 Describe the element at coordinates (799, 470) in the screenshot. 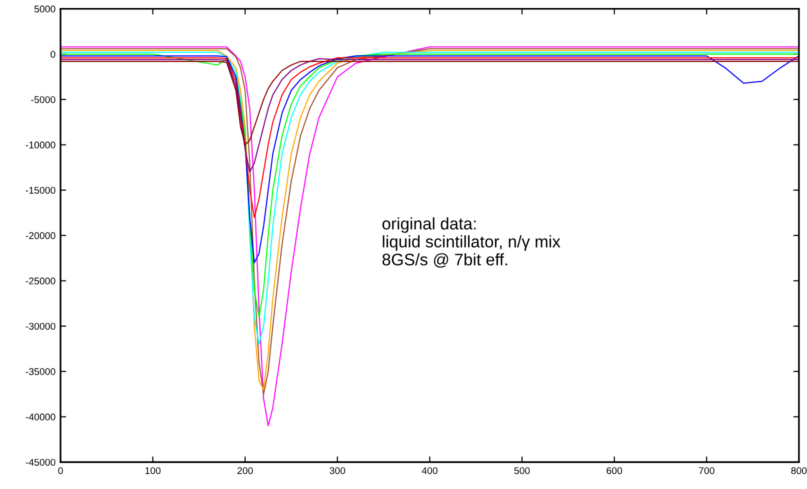

I see `x-tick-label: 800` at that location.